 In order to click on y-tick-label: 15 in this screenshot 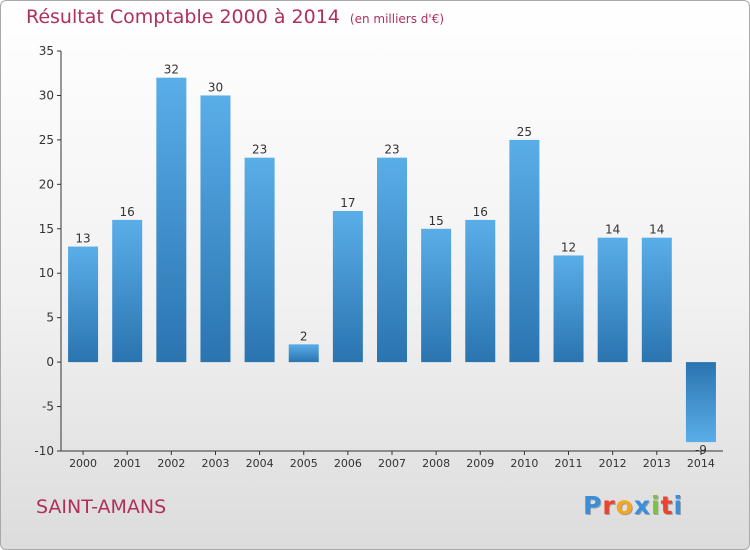, I will do `click(46, 229)`.